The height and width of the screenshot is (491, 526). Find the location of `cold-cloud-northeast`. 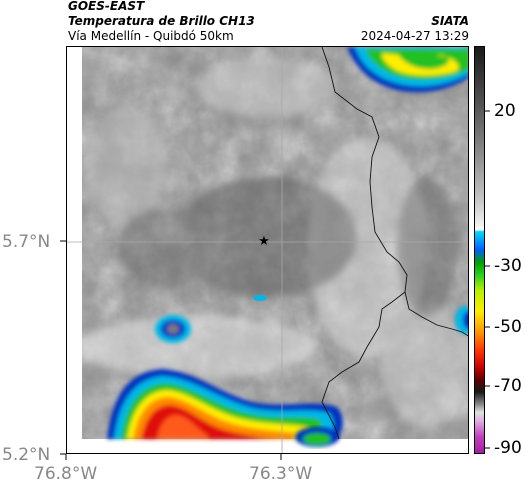

cold-cloud-northeast is located at coordinates (407, 70).